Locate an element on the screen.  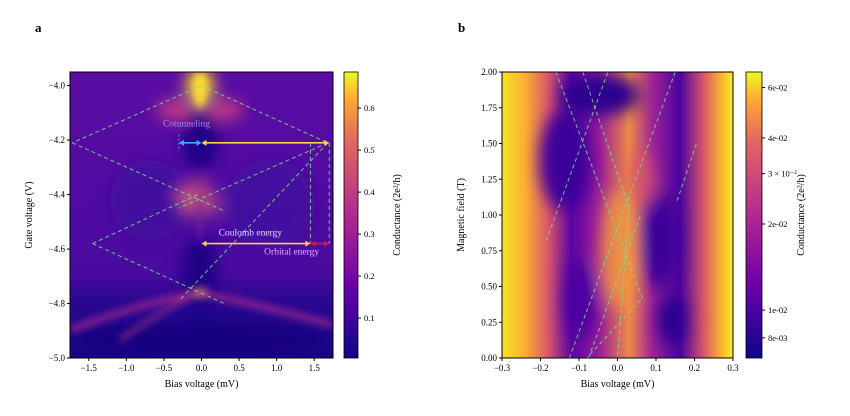
panel-label-a: a is located at coordinates (38, 27).